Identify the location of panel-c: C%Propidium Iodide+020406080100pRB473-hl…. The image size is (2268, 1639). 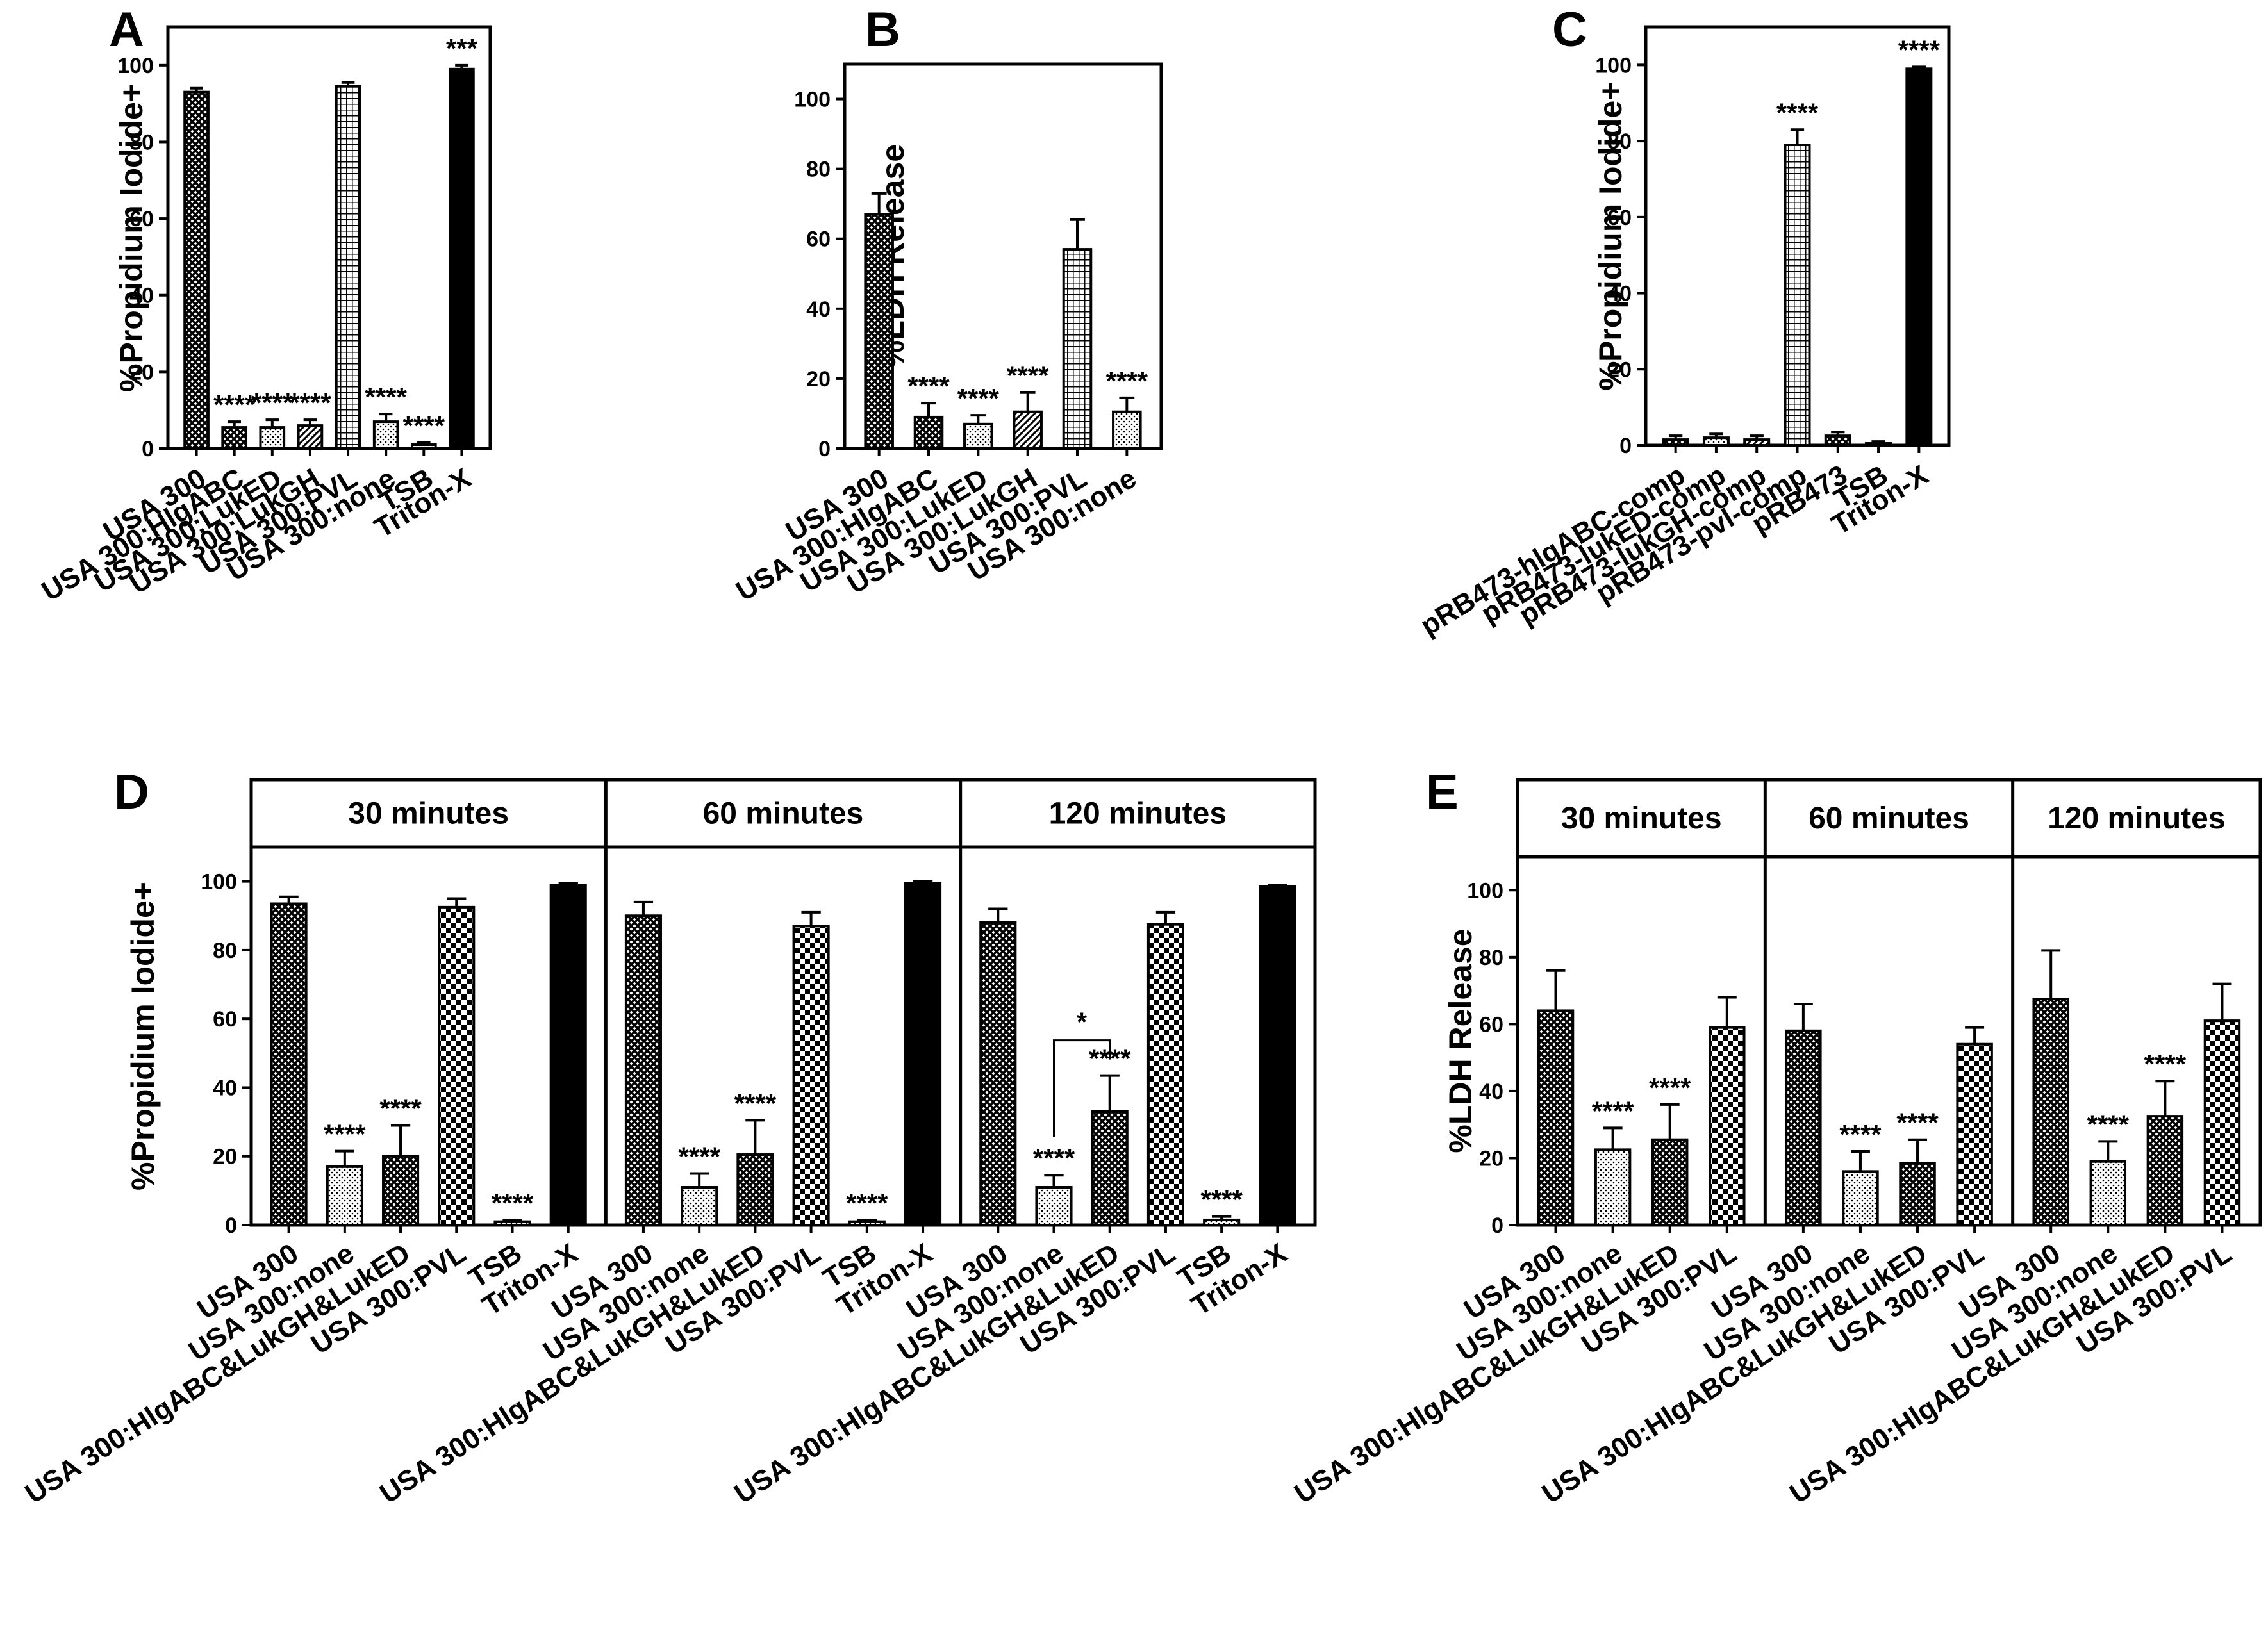
(1683, 322).